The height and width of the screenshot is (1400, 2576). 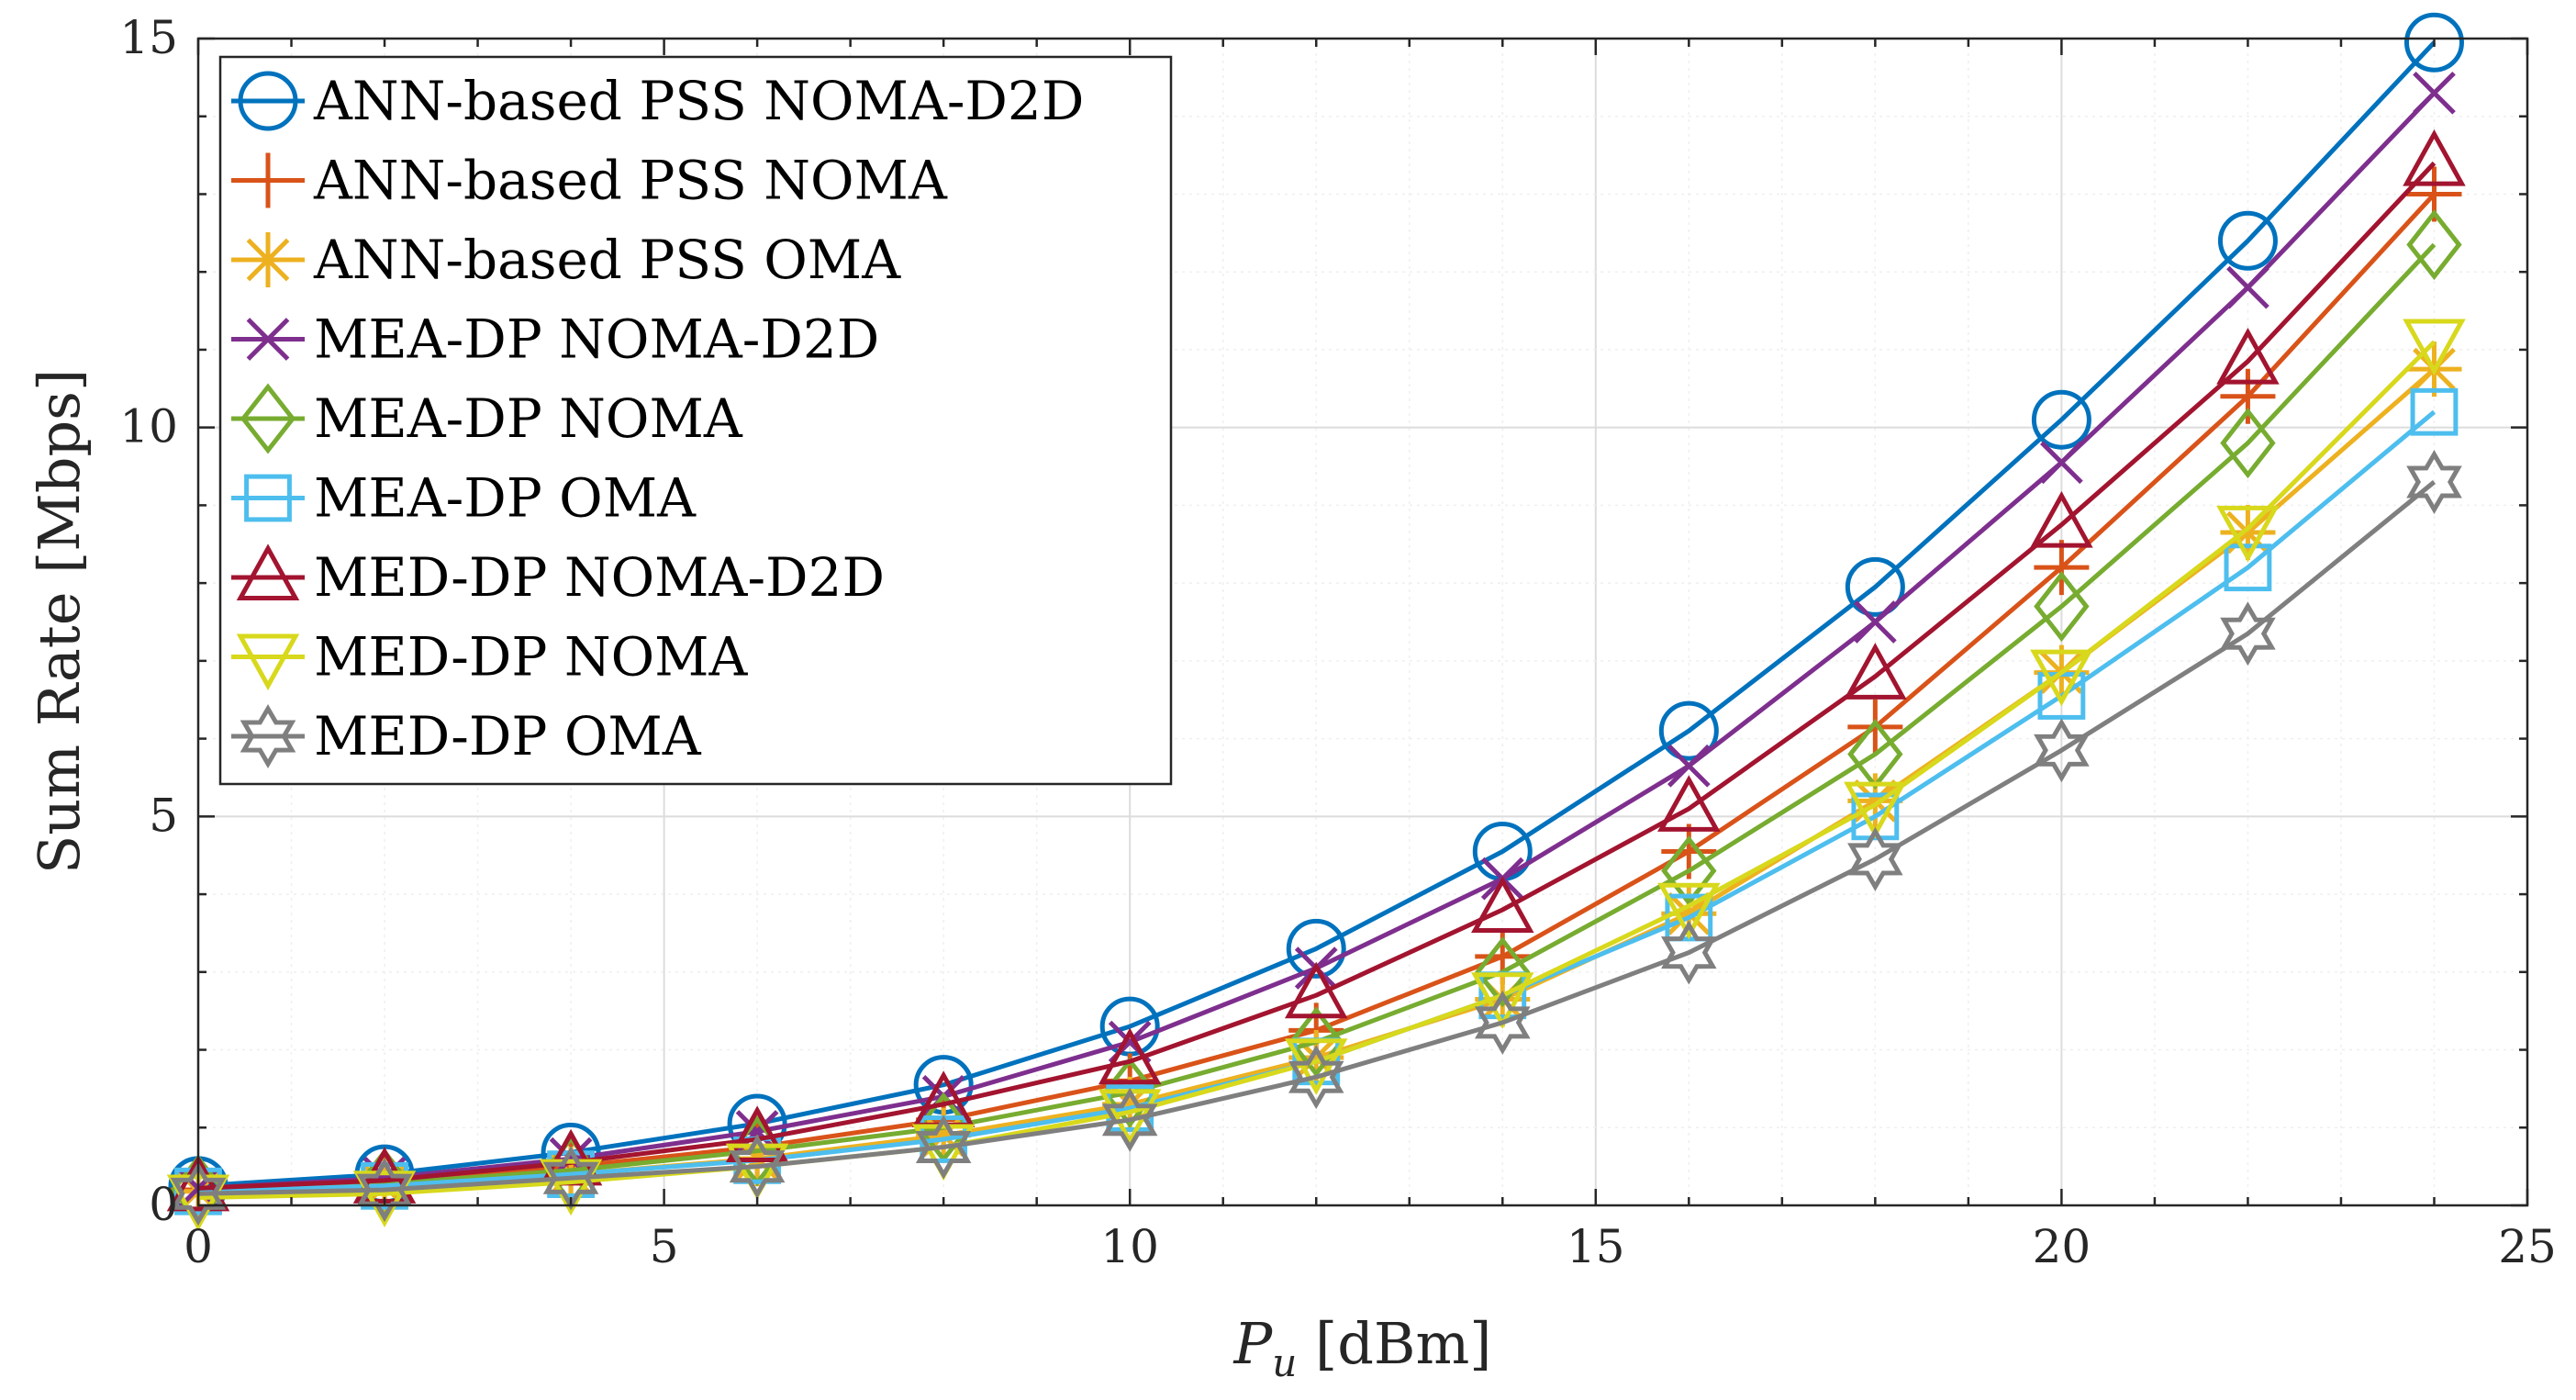 I want to click on x-tick-label: 15, so click(x=1596, y=1246).